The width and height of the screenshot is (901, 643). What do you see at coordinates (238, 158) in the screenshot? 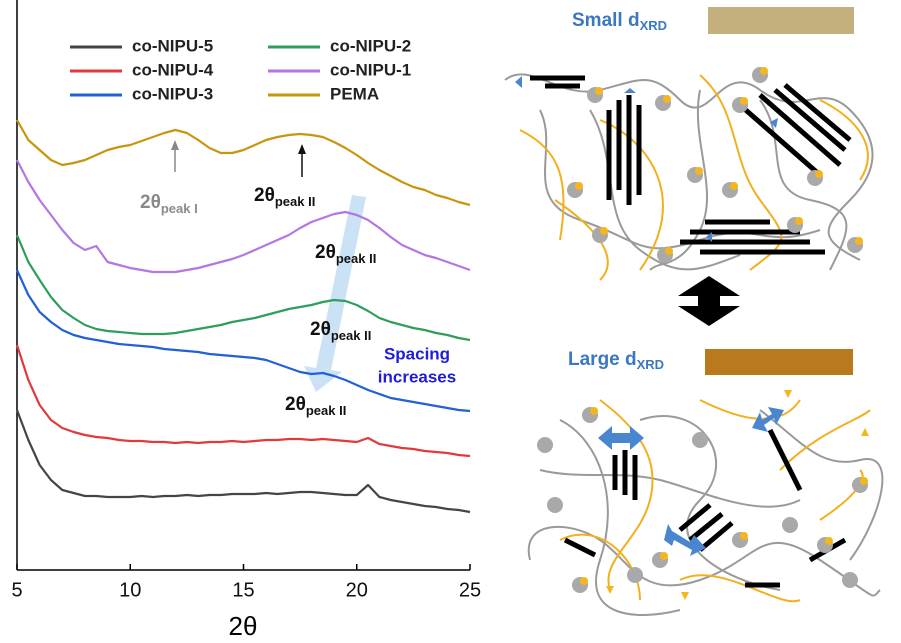
I see `peak-arrows` at bounding box center [238, 158].